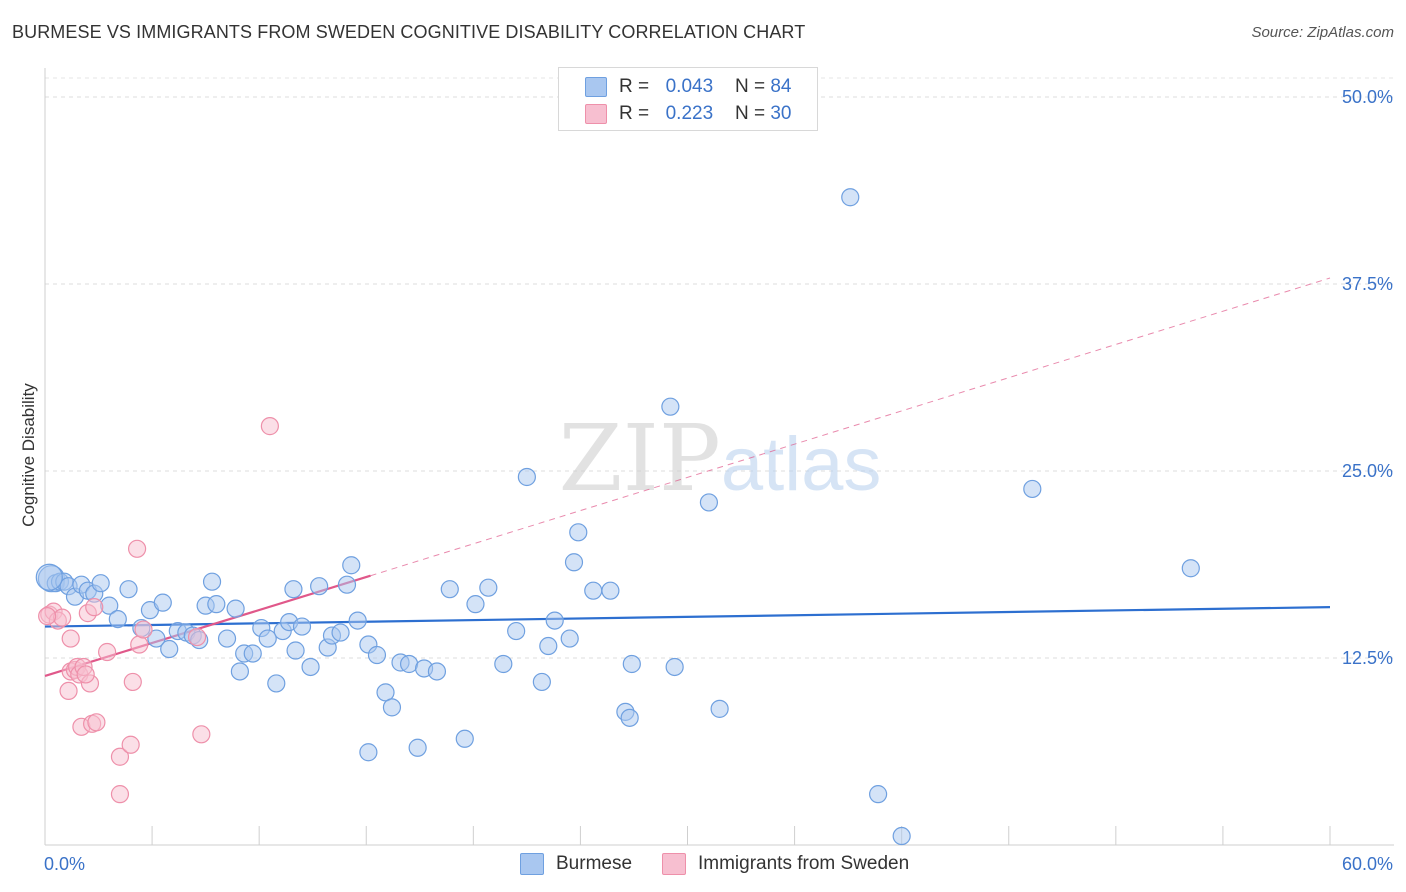  What do you see at coordinates (1367, 97) in the screenshot?
I see `y-tick-label: 50.0%` at bounding box center [1367, 97].